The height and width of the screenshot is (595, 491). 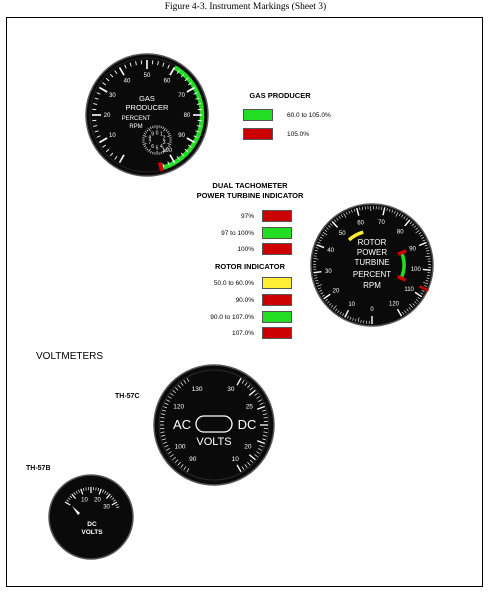 I want to click on th57b-ticks, so click(x=92, y=498).